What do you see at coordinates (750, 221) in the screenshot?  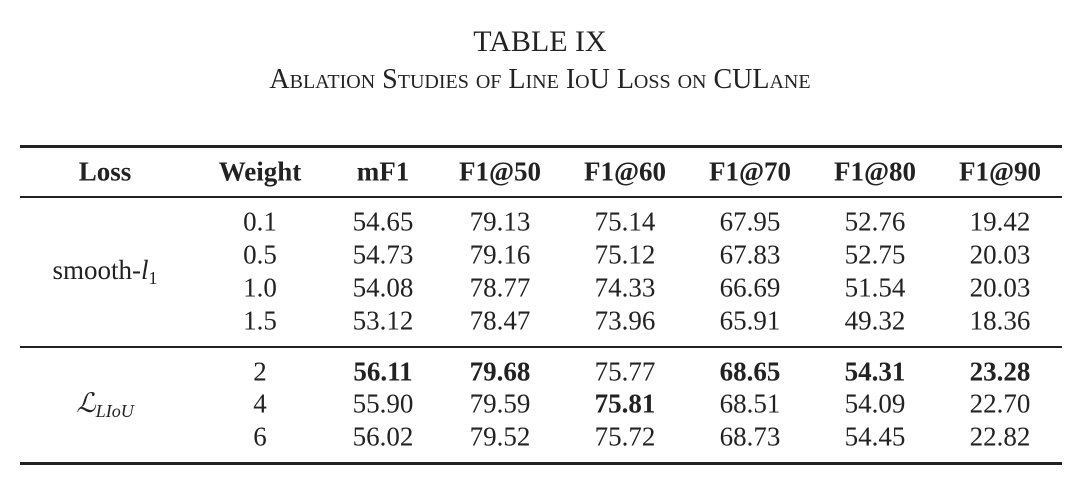 I see `table-cell: 67.95` at bounding box center [750, 221].